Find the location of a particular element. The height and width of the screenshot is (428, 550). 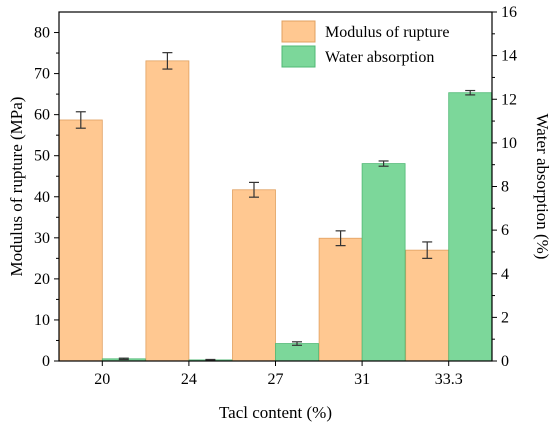

left-tick-label: 40 is located at coordinates (42, 197).